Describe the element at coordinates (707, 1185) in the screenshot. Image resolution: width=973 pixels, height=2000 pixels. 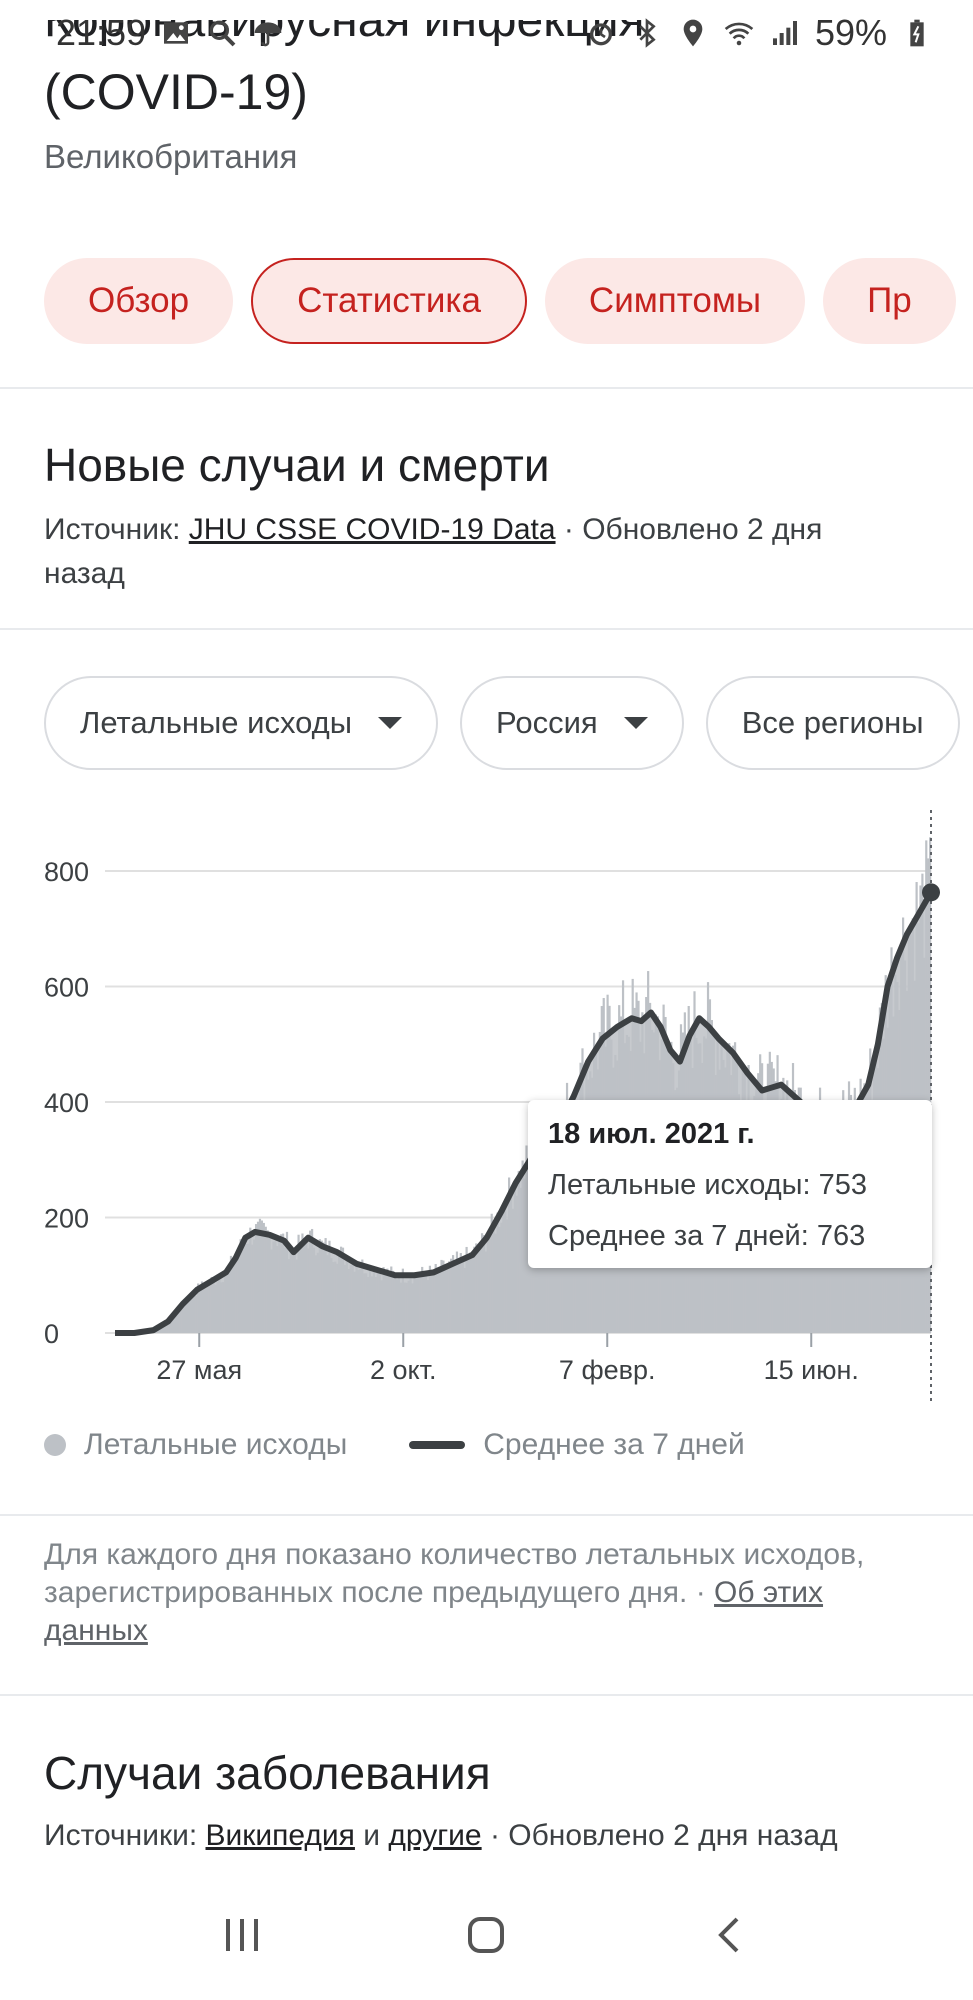
I see `tooltip-deaths: Летальные исходы: 753` at that location.